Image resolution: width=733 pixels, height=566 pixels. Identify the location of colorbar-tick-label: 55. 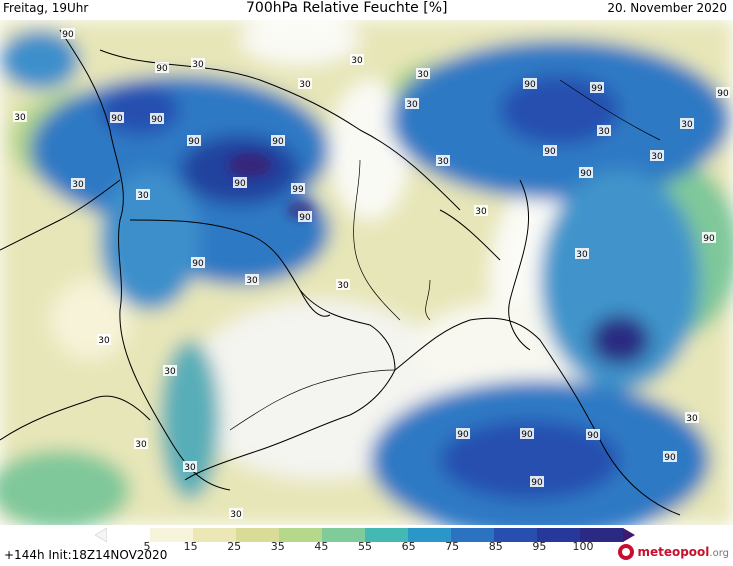
(365, 546).